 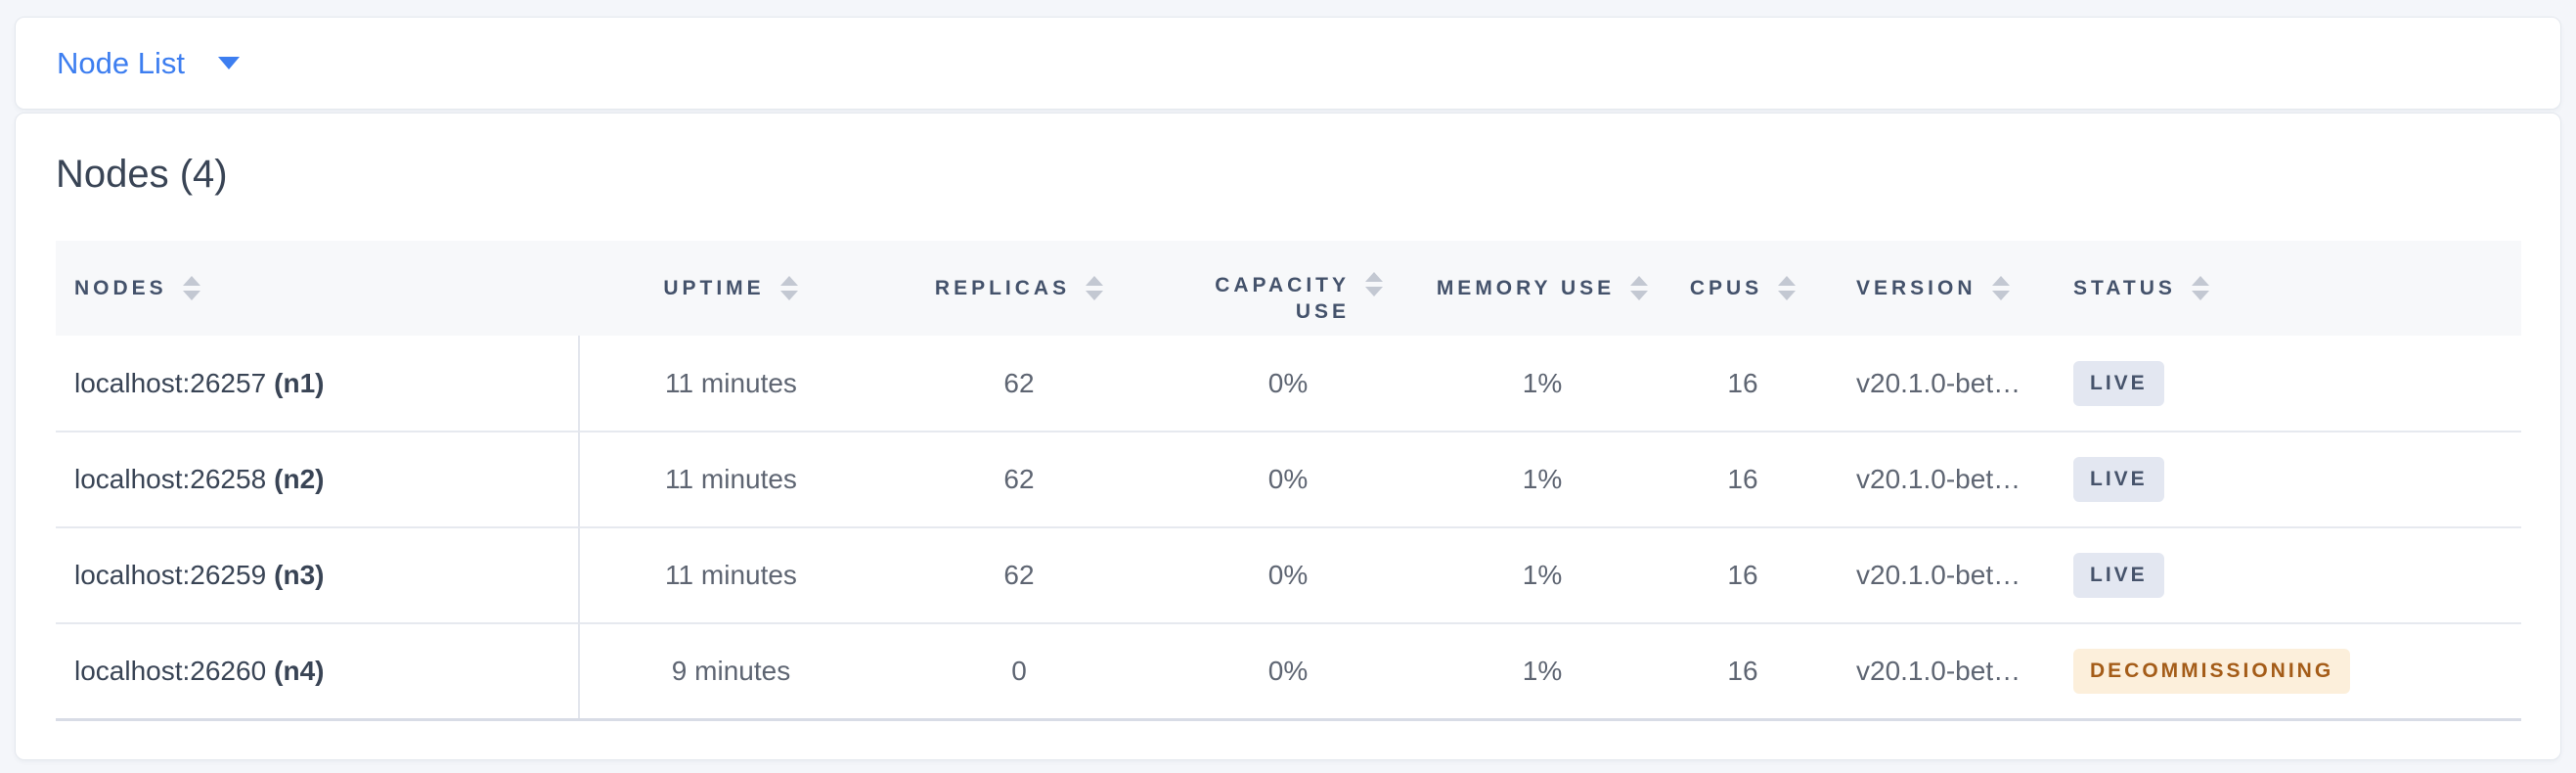 I want to click on node-name-cell: localhost:26257 (n1), so click(x=318, y=384).